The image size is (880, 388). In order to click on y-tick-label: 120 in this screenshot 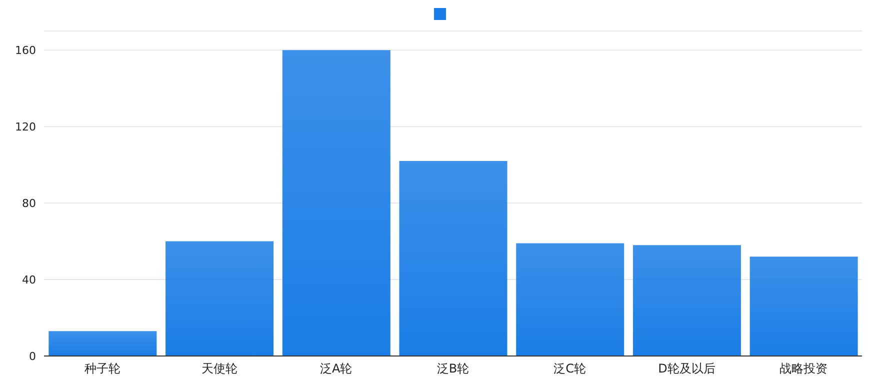, I will do `click(25, 127)`.